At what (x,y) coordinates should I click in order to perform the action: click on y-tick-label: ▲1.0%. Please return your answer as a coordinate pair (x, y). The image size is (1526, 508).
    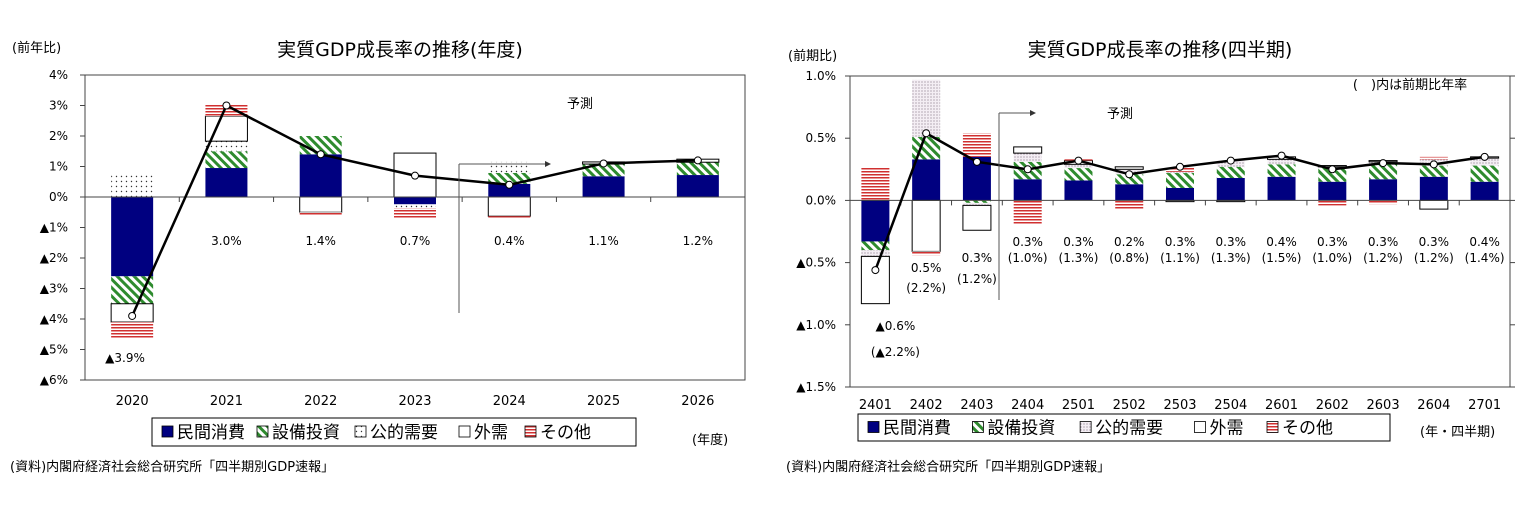
    Looking at the image, I should click on (816, 325).